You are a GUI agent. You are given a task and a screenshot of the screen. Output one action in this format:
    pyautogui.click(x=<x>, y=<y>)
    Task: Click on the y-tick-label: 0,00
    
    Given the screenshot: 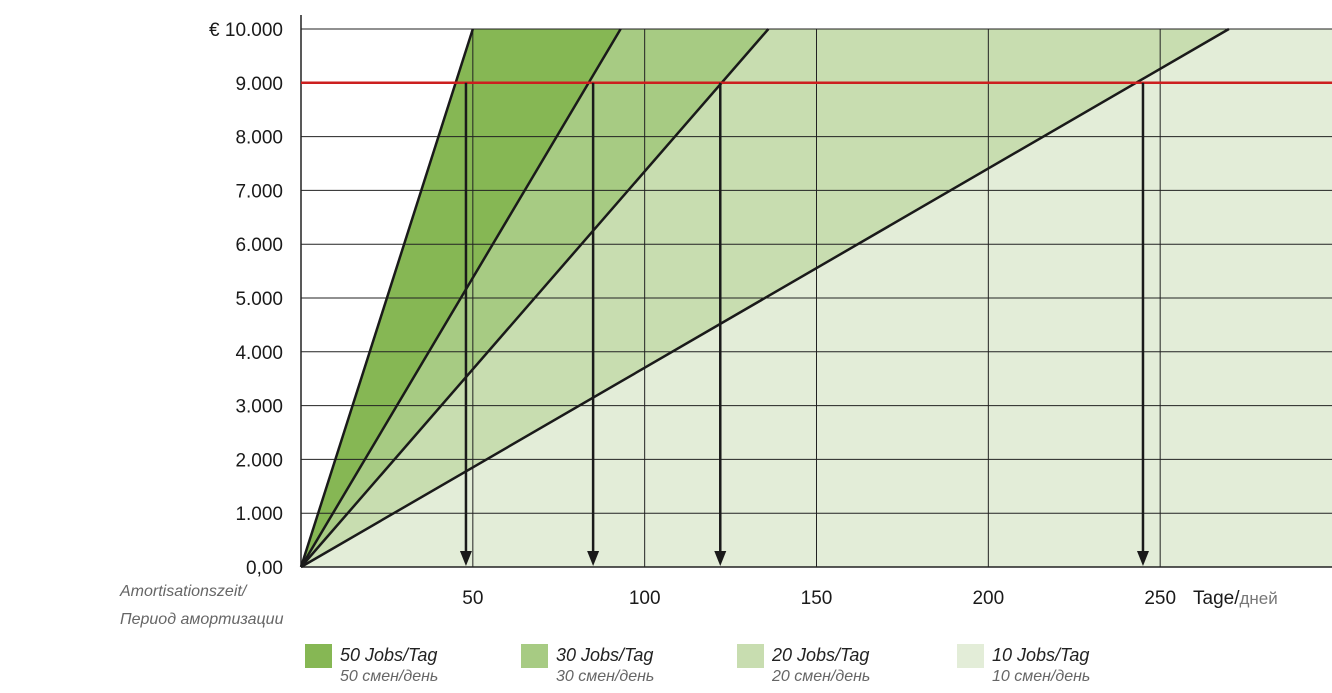 What is the action you would take?
    pyautogui.click(x=264, y=568)
    